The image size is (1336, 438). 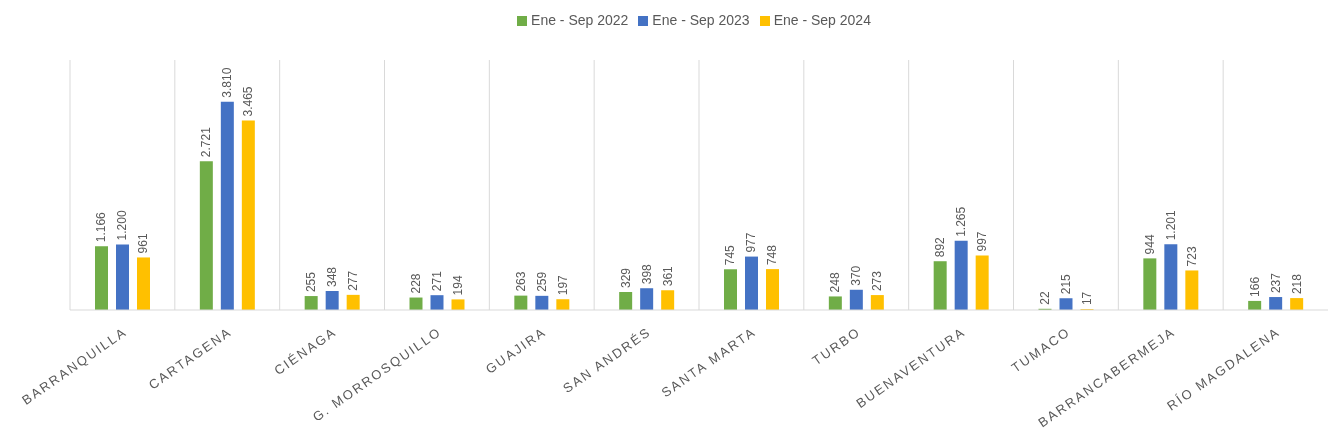 What do you see at coordinates (206, 142) in the screenshot?
I see `data-label: 2.721` at bounding box center [206, 142].